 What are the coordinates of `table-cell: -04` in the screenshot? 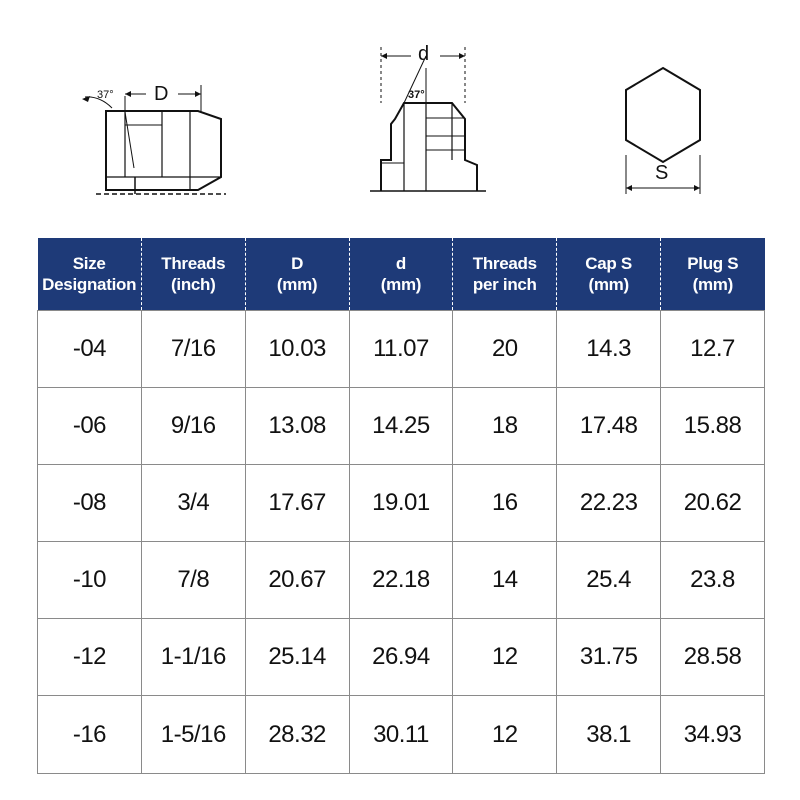 It's located at (89, 349).